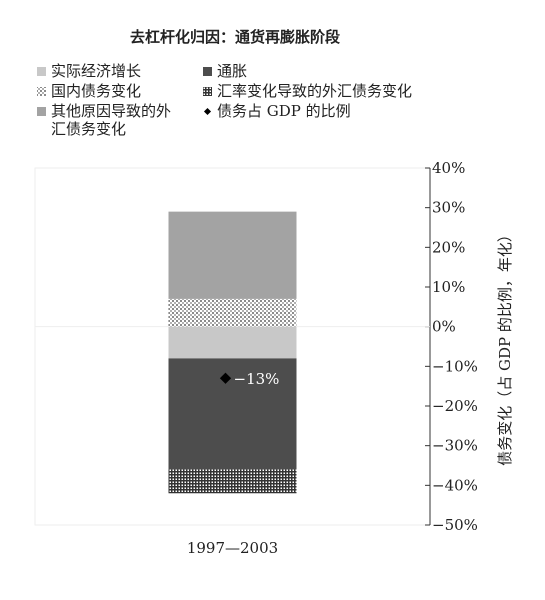 This screenshot has height=600, width=545. Describe the element at coordinates (455, 485) in the screenshot. I see `y-tick-label: −40%` at that location.